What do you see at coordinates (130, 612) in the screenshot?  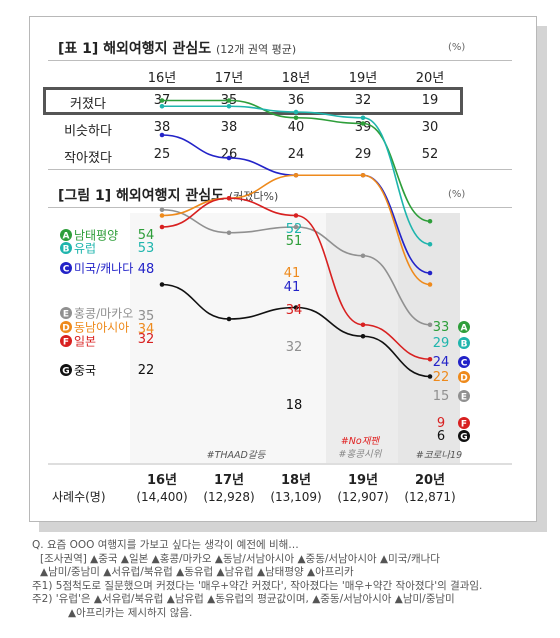 I see `note-2-cont: ▲아프리카는 제시하지 않음.` at bounding box center [130, 612].